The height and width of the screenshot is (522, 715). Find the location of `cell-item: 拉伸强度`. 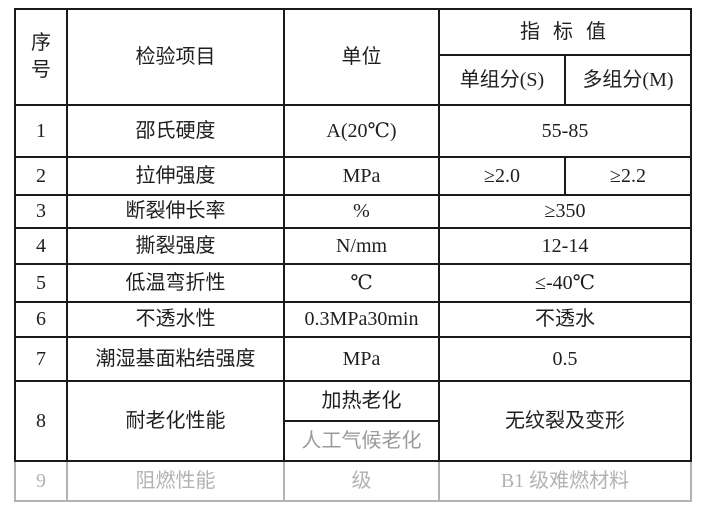

cell-item: 拉伸强度 is located at coordinates (175, 176).